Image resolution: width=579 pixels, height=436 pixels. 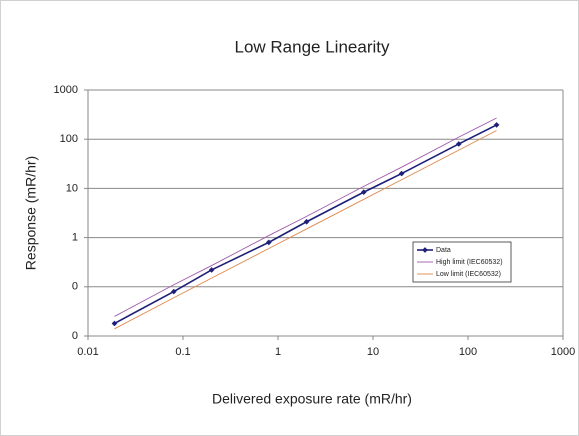 I want to click on x-axis-label: Delivered exposure rate (mR/hr), so click(x=312, y=399).